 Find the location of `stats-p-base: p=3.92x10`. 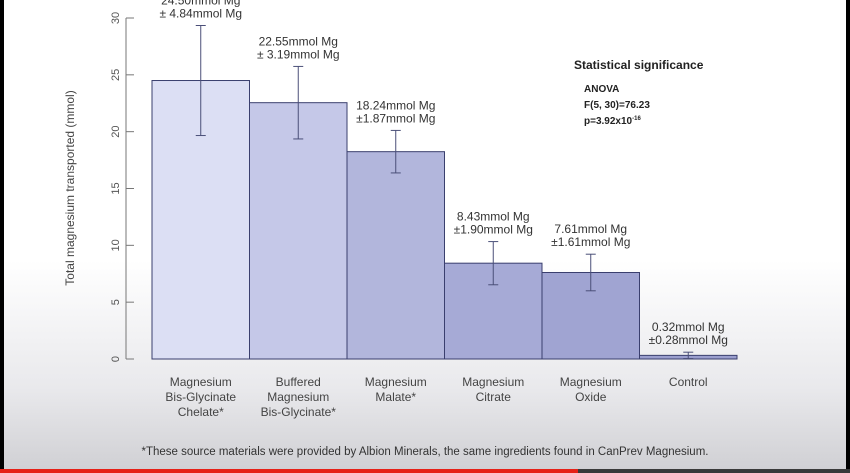

stats-p-base: p=3.92x10 is located at coordinates (608, 121).